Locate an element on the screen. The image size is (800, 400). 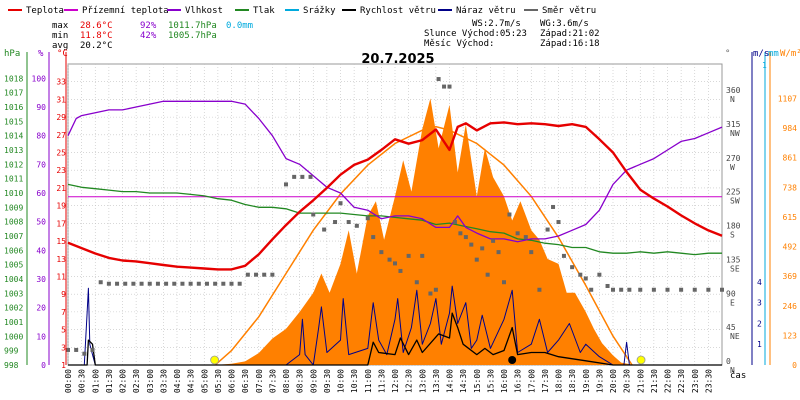
wind-speed-tick-label: 4 is located at coordinates (759, 282).